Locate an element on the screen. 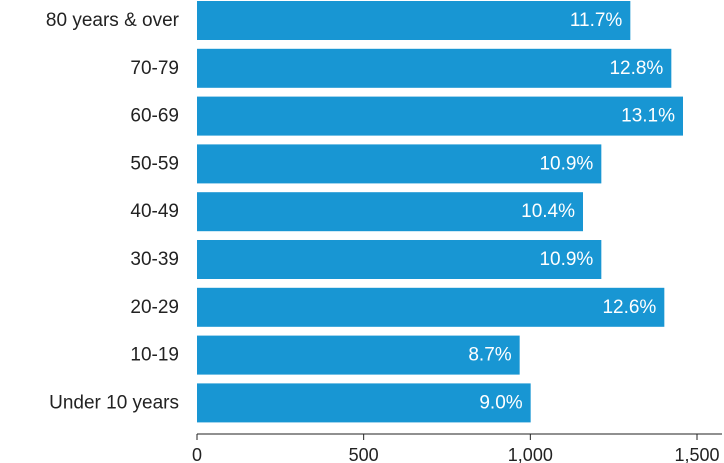 This screenshot has height=463, width=724. bar-data-label: 10.4% is located at coordinates (548, 211).